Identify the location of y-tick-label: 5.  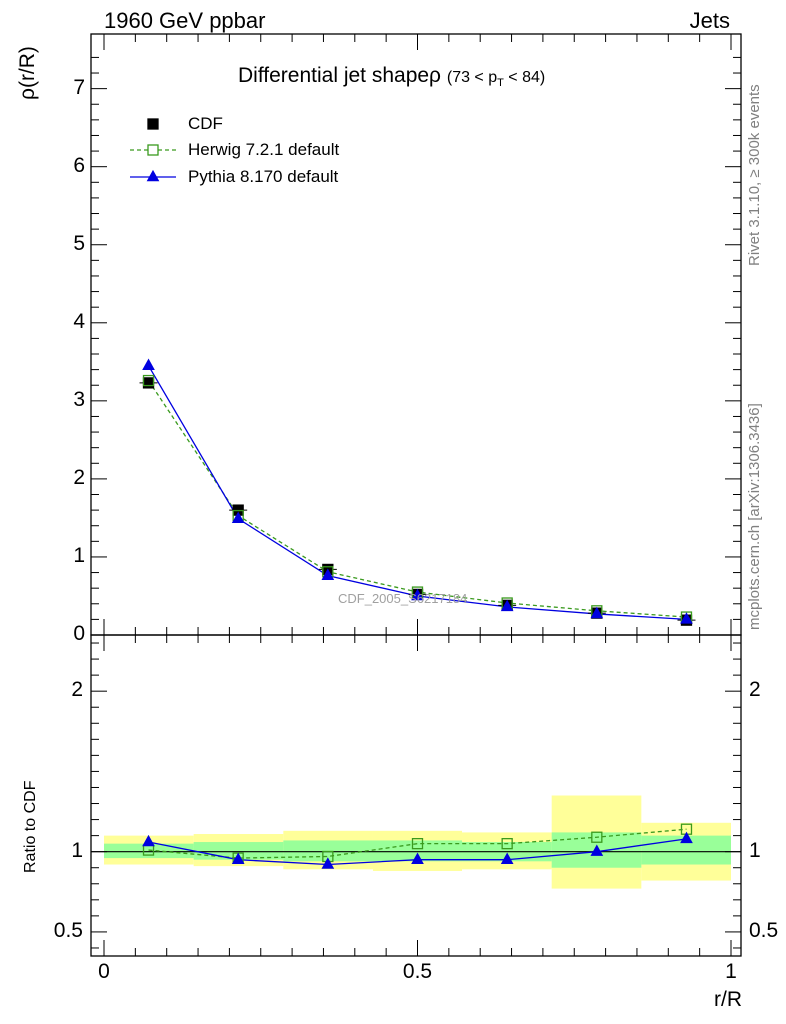
(79, 243).